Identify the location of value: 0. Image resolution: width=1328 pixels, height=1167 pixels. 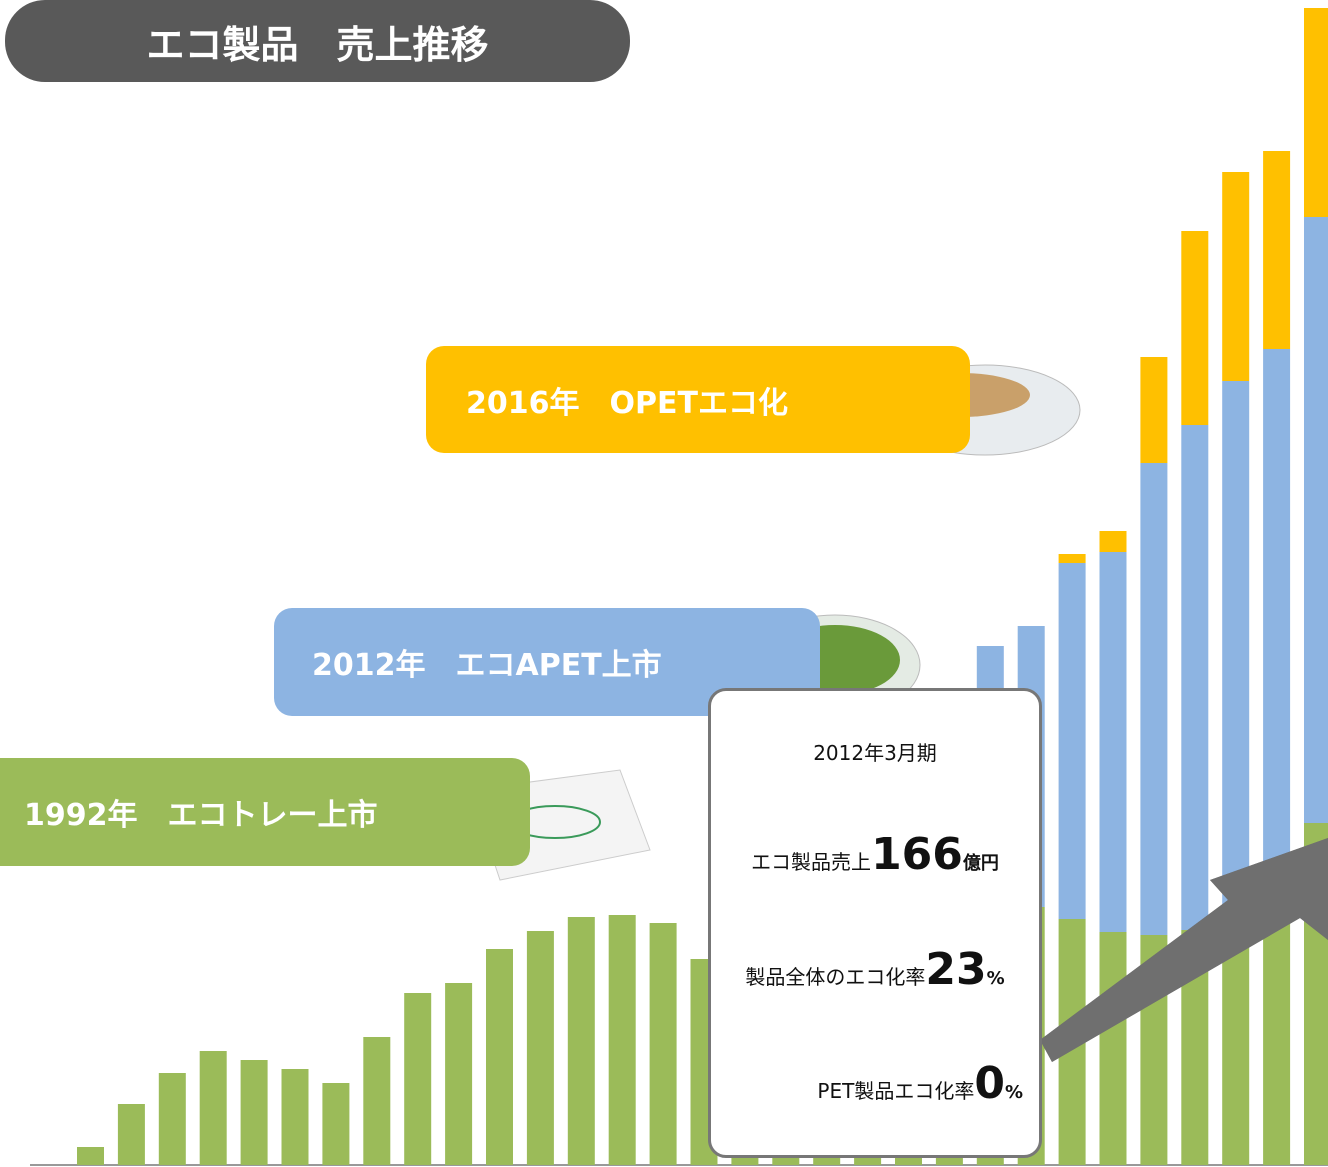
(989, 1084).